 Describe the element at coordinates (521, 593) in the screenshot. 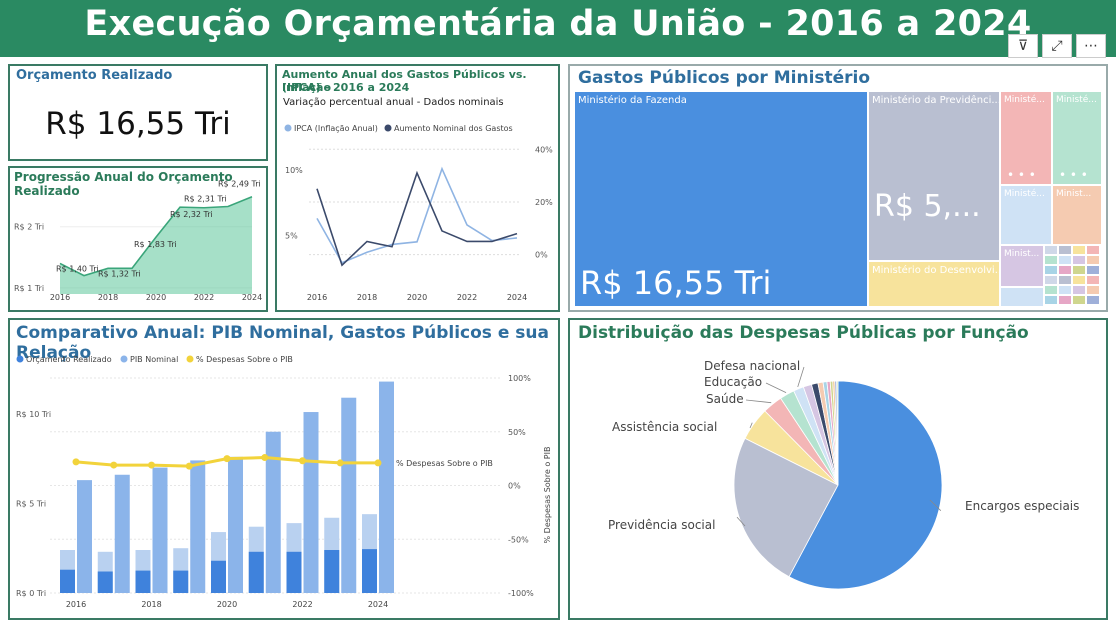

I see `comparativo-right-tick: -100%` at that location.